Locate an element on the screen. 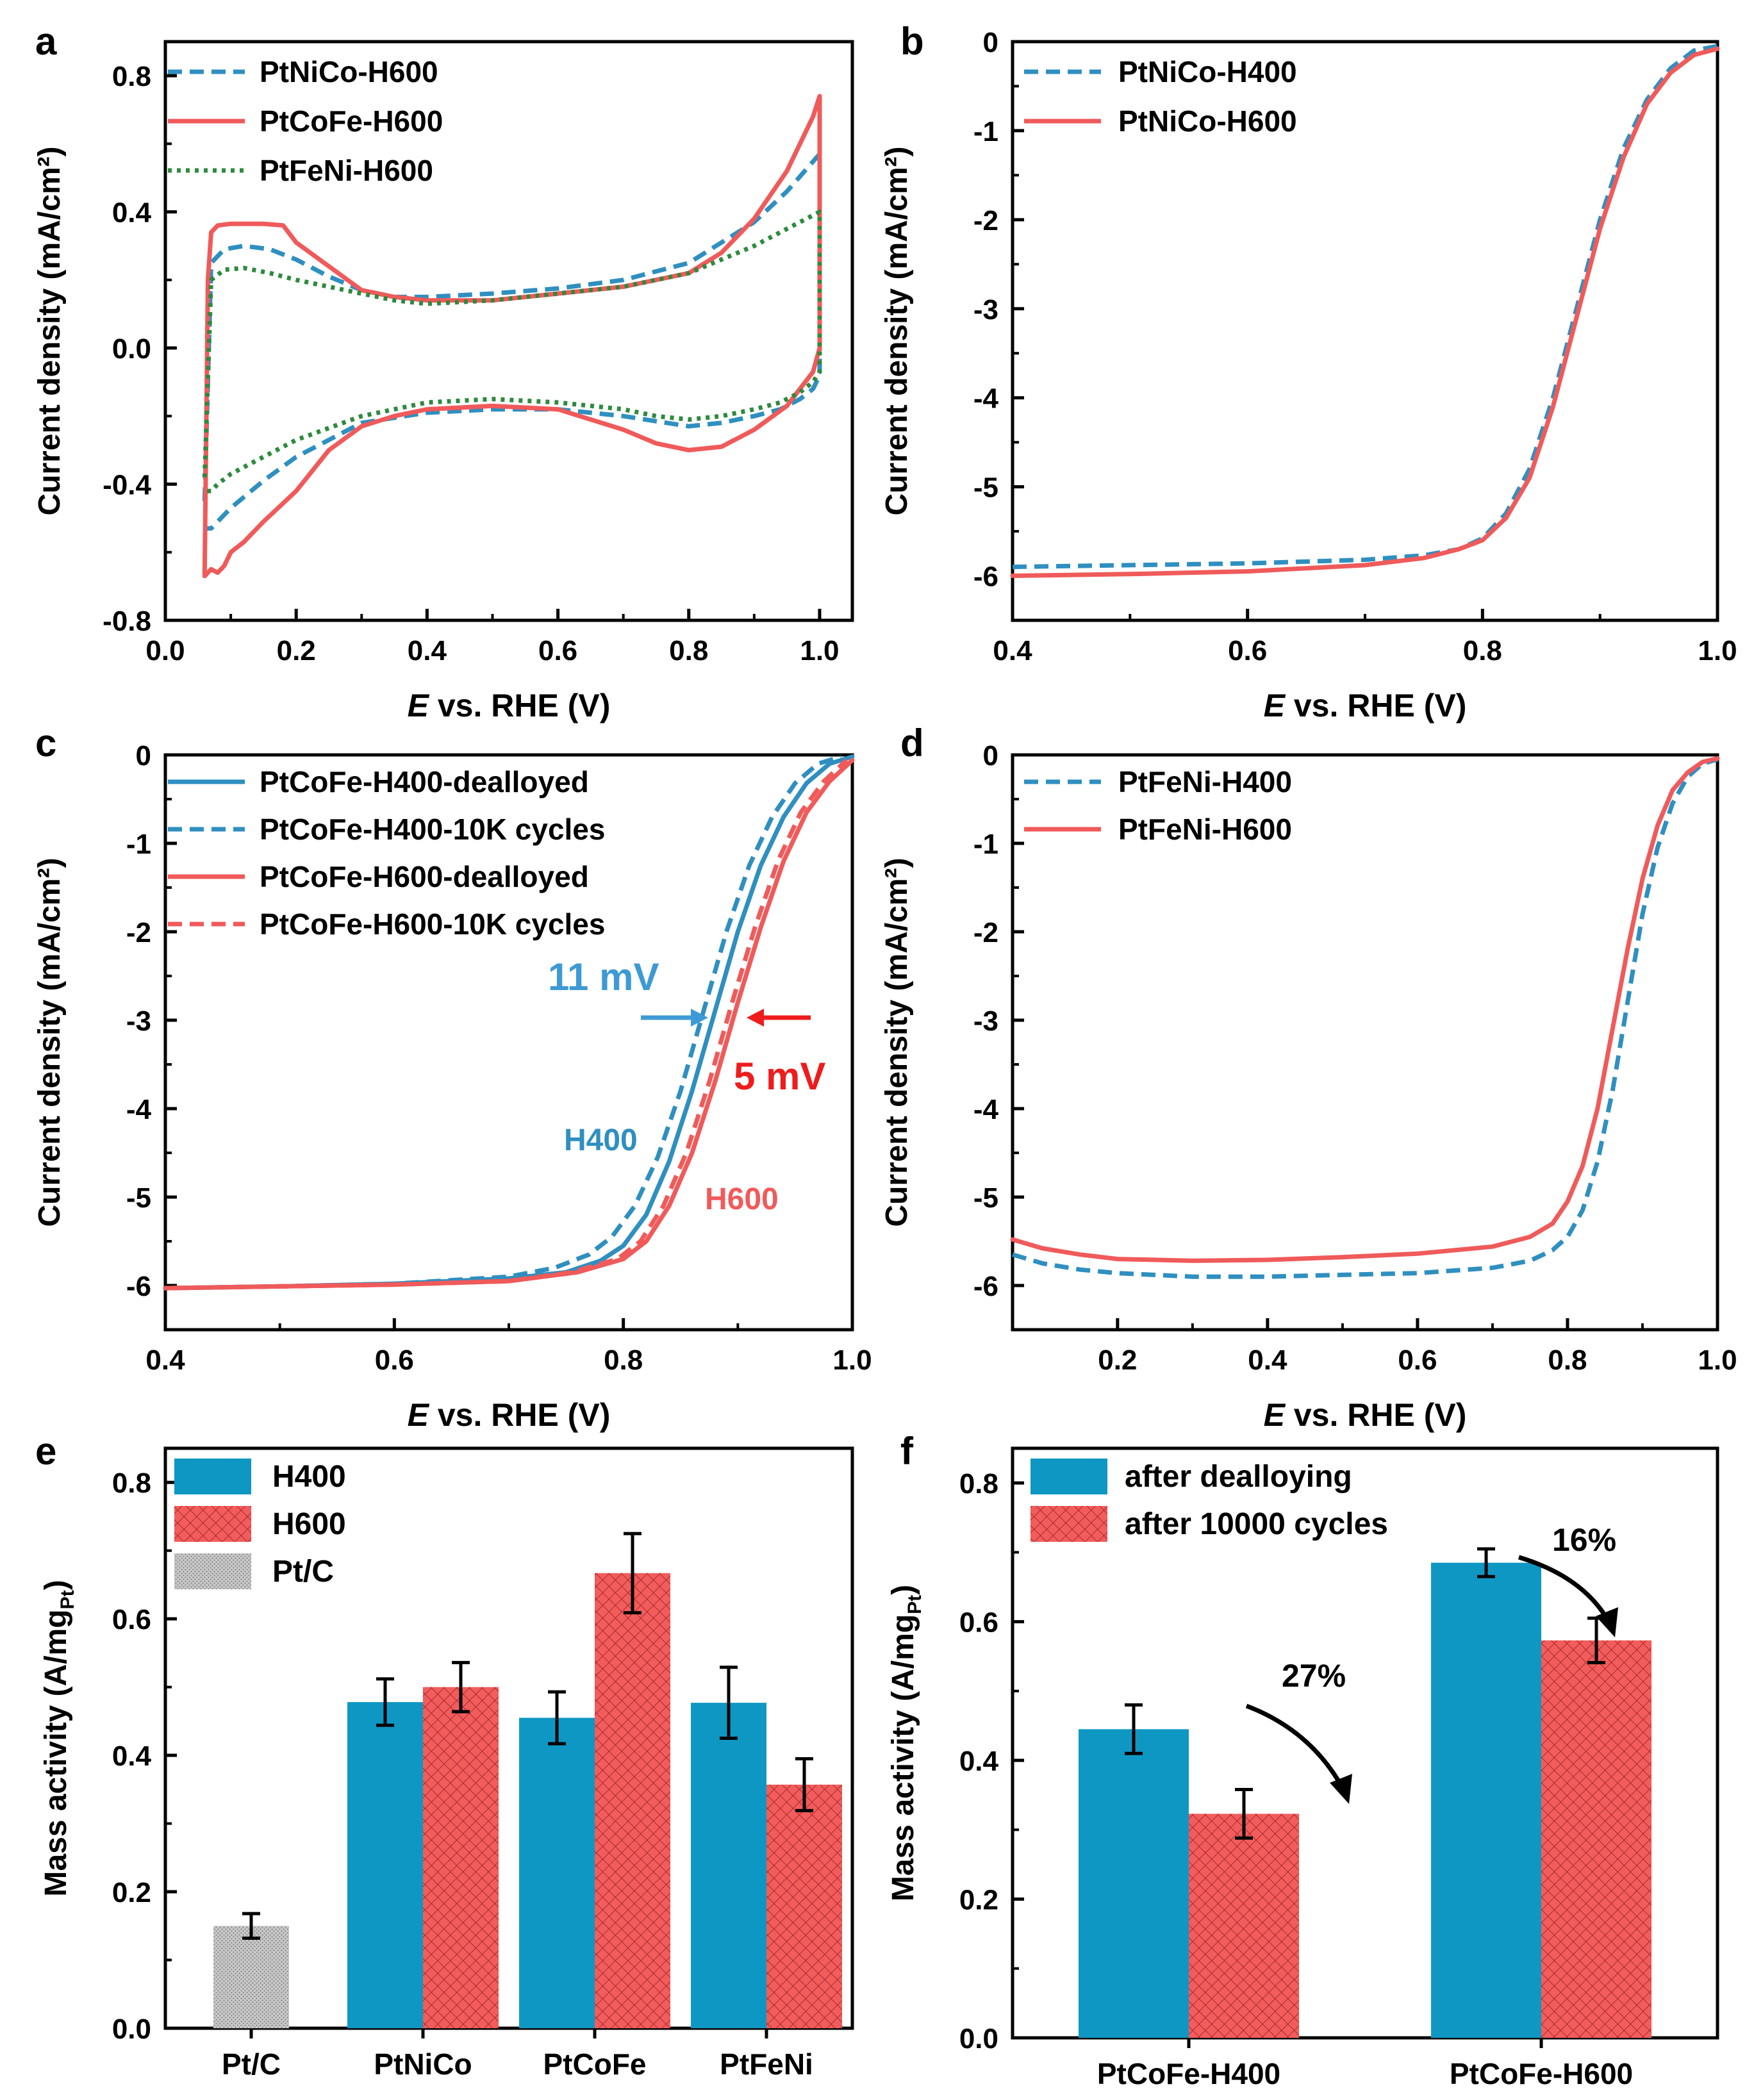  annotation-16pct: 16% is located at coordinates (1584, 1540).